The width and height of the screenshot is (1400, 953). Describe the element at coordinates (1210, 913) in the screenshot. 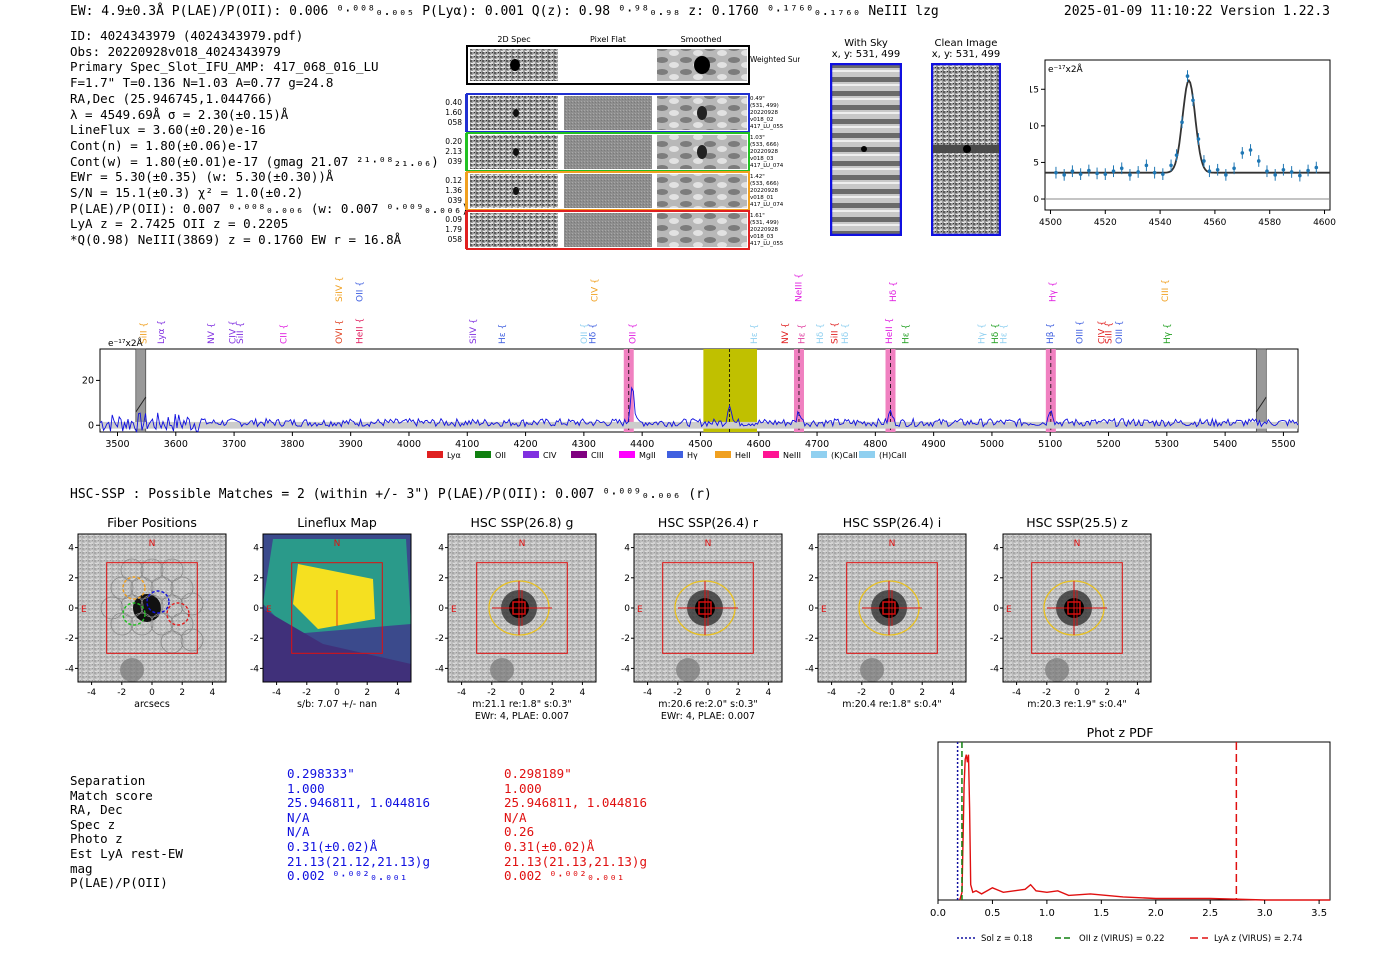

I see `pdf-xtick-label: 2.5` at that location.